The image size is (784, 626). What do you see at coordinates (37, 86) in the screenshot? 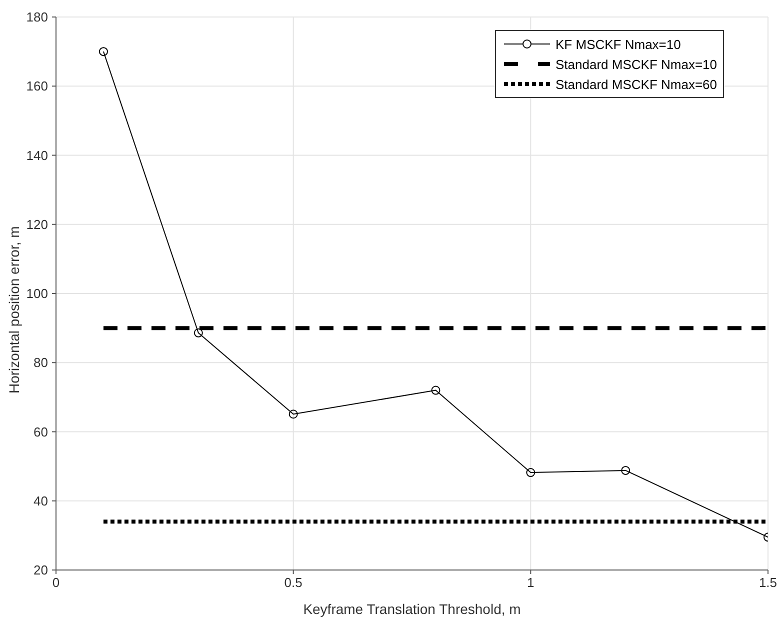
I see `y-tick-label: 160` at bounding box center [37, 86].